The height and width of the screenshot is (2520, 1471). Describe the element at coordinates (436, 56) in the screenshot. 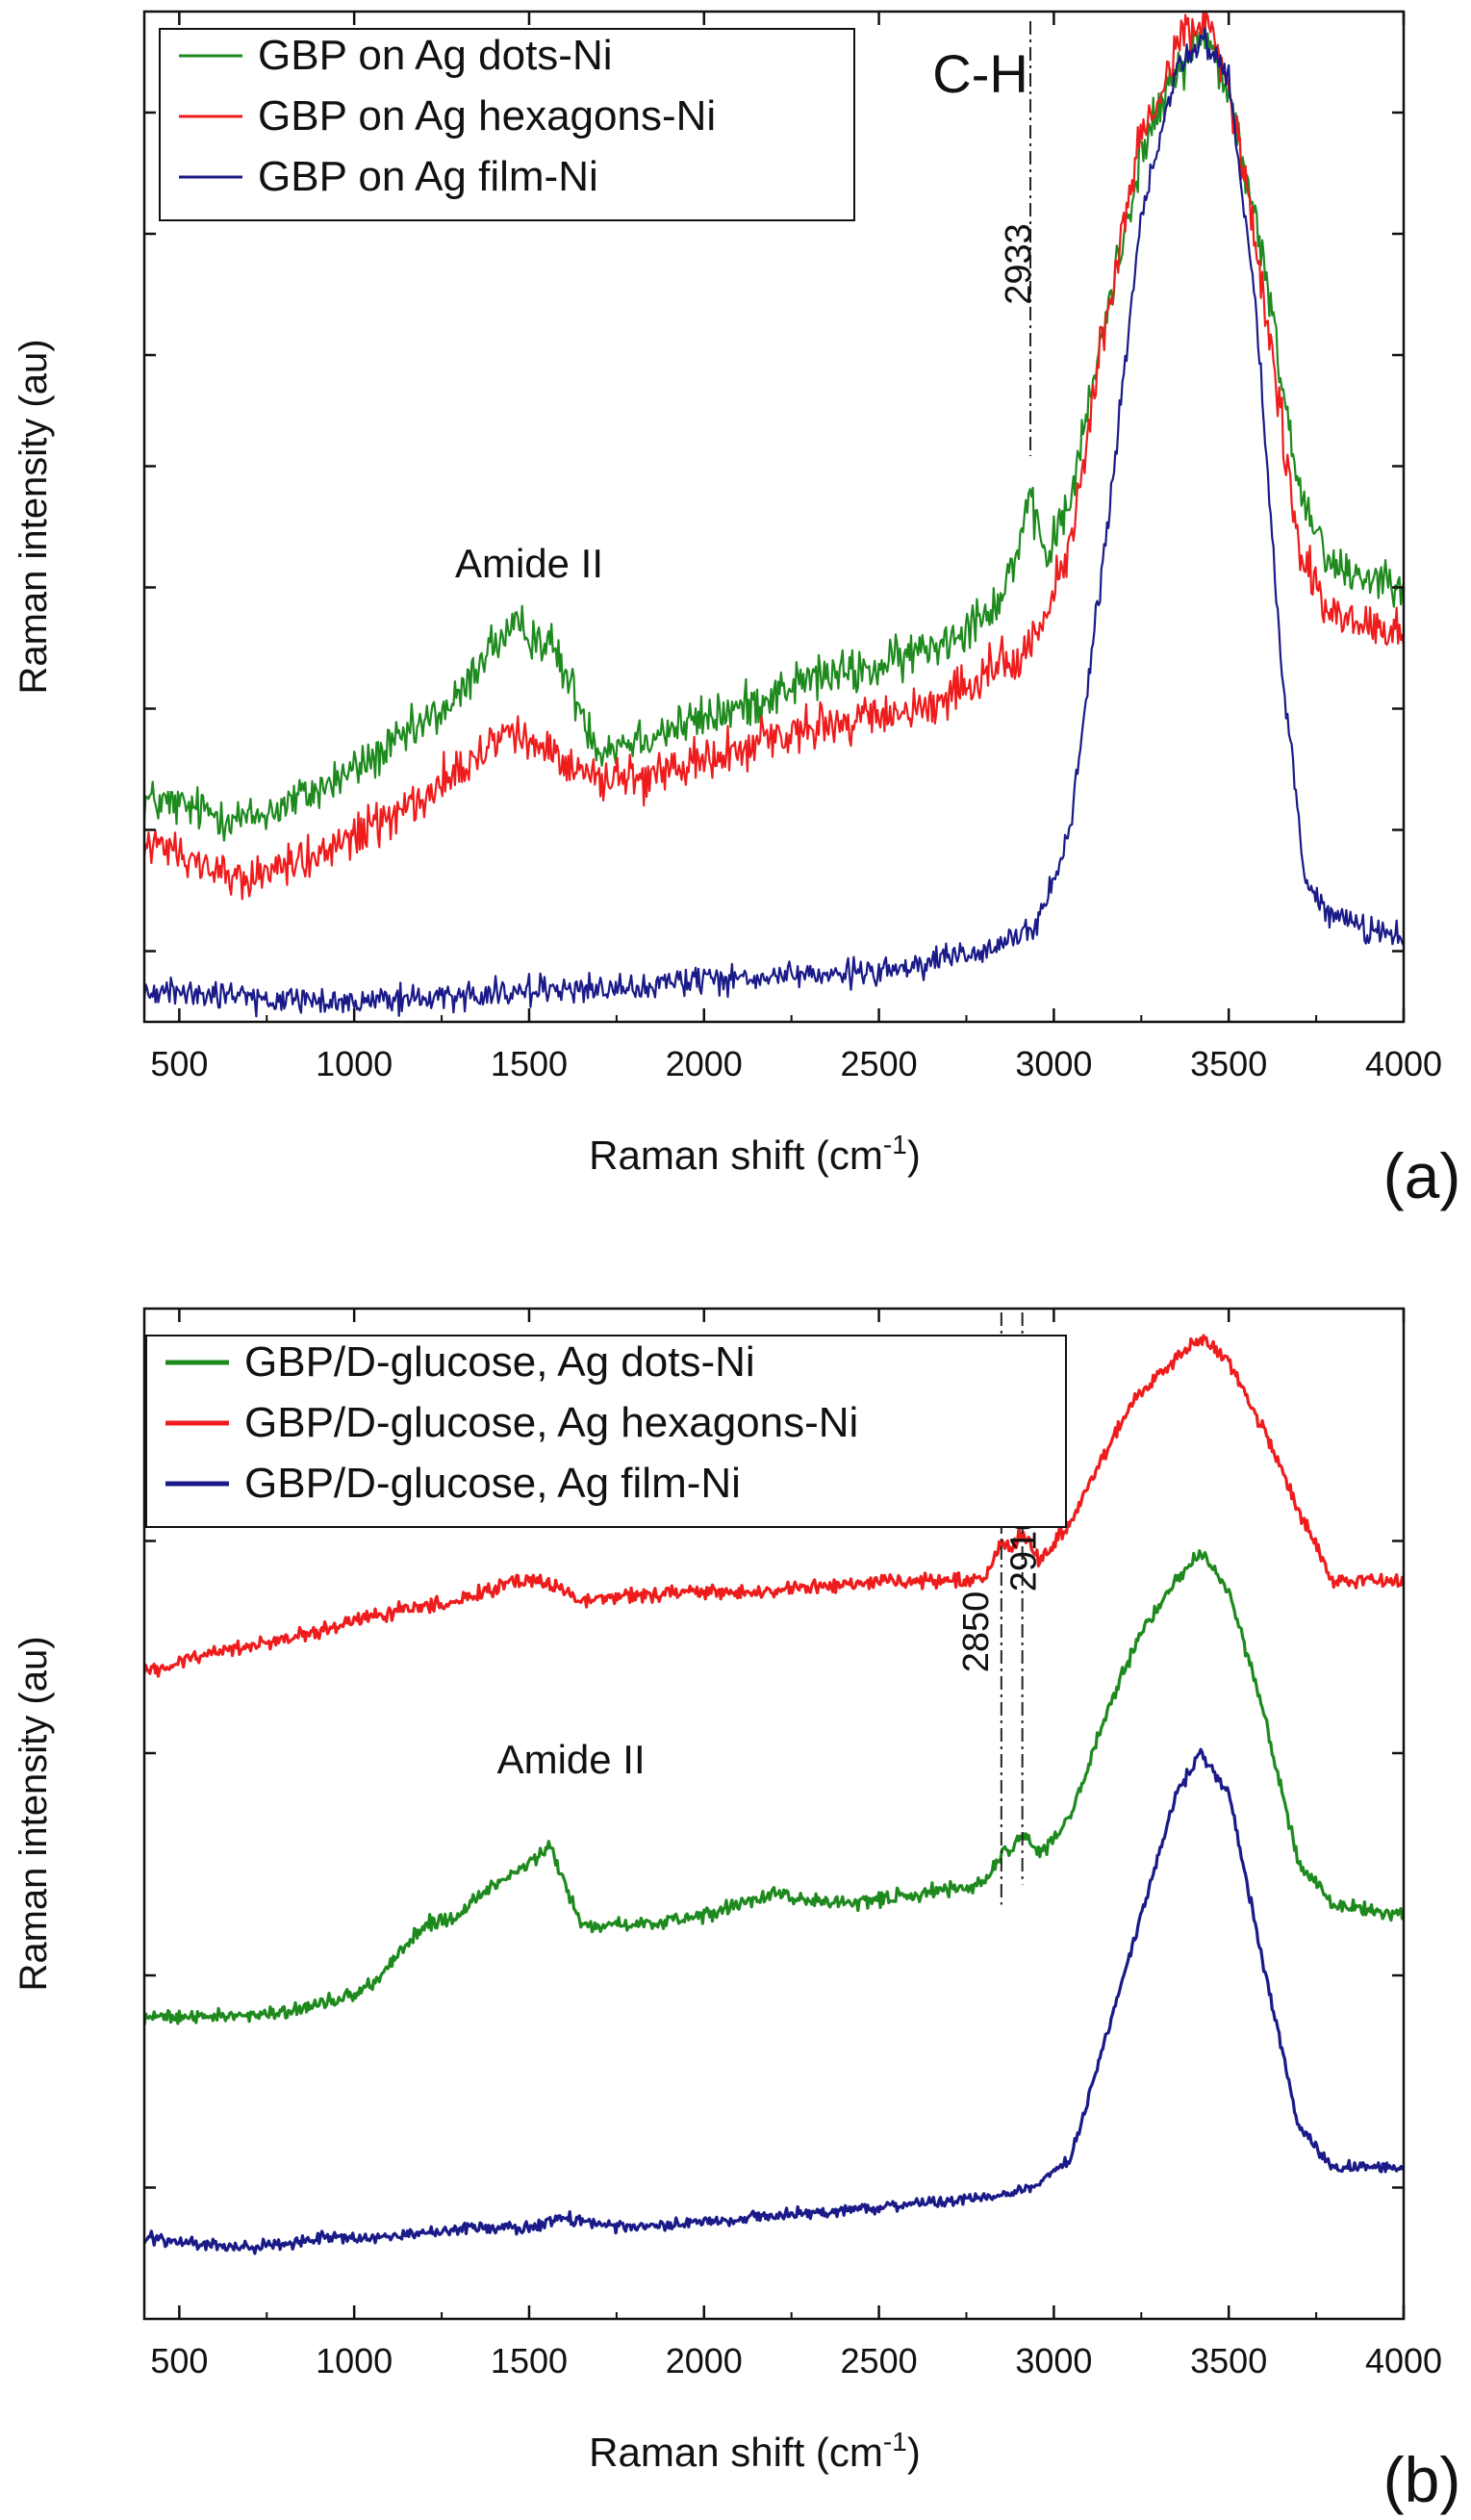

I see `legend-entry-1: GBP on Ag dots-Ni` at that location.